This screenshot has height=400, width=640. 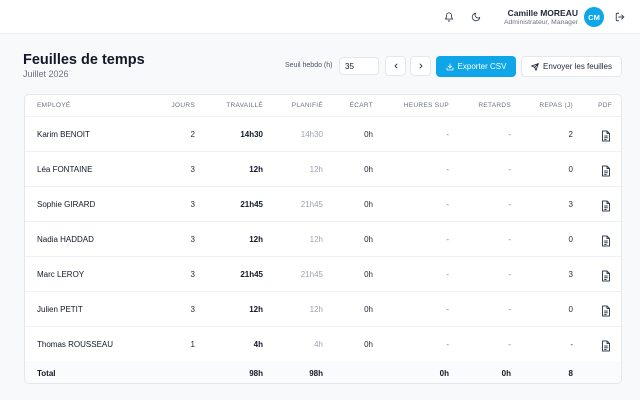 I want to click on chevron-left-icon, so click(x=395, y=66).